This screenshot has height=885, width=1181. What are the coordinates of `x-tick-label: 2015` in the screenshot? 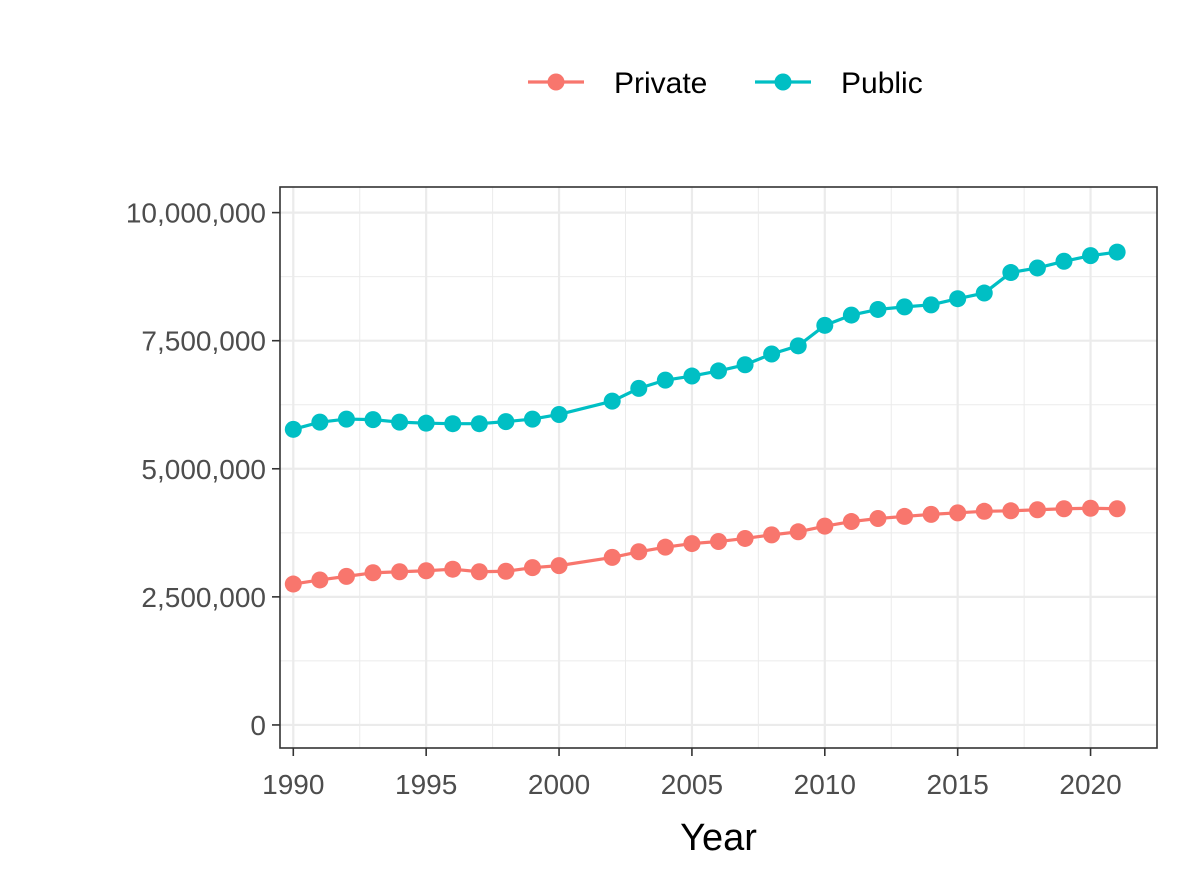 It's located at (958, 784).